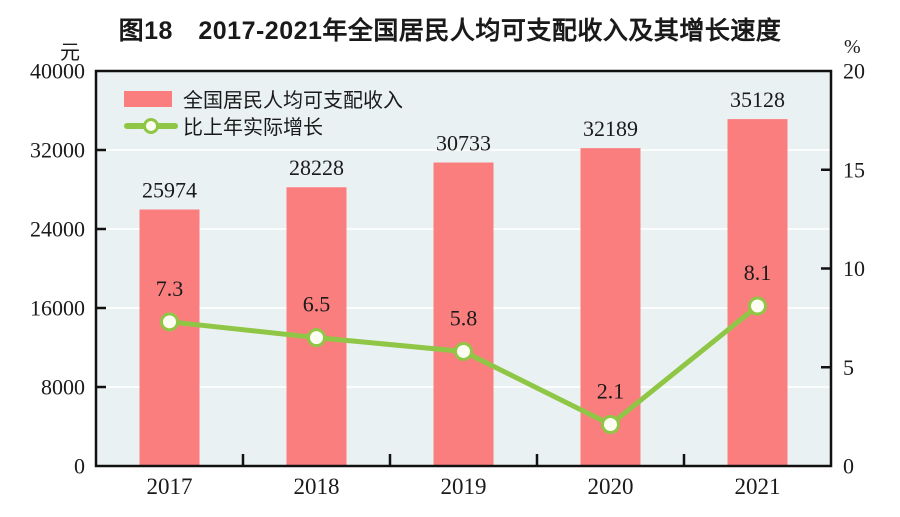 The width and height of the screenshot is (900, 517). I want to click on x-axis-year-label: 2021, so click(758, 486).